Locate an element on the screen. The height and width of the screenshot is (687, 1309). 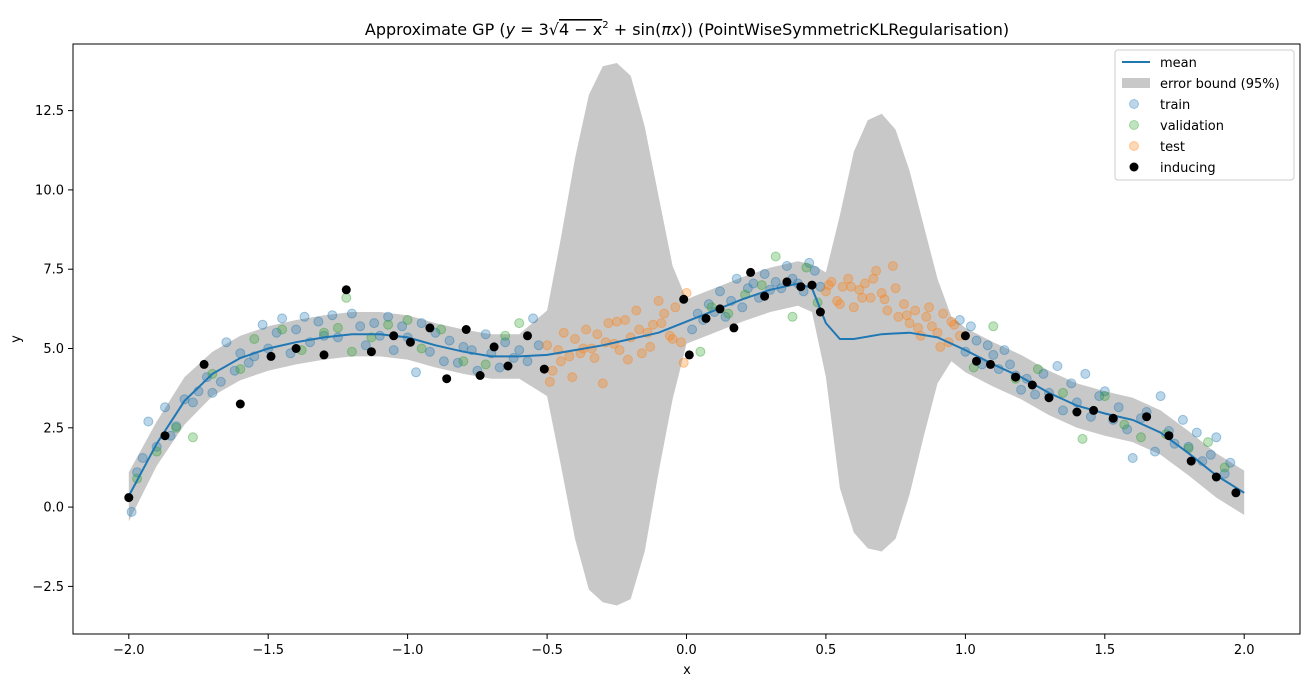
x-tick-label: 1.5 is located at coordinates (1104, 650).